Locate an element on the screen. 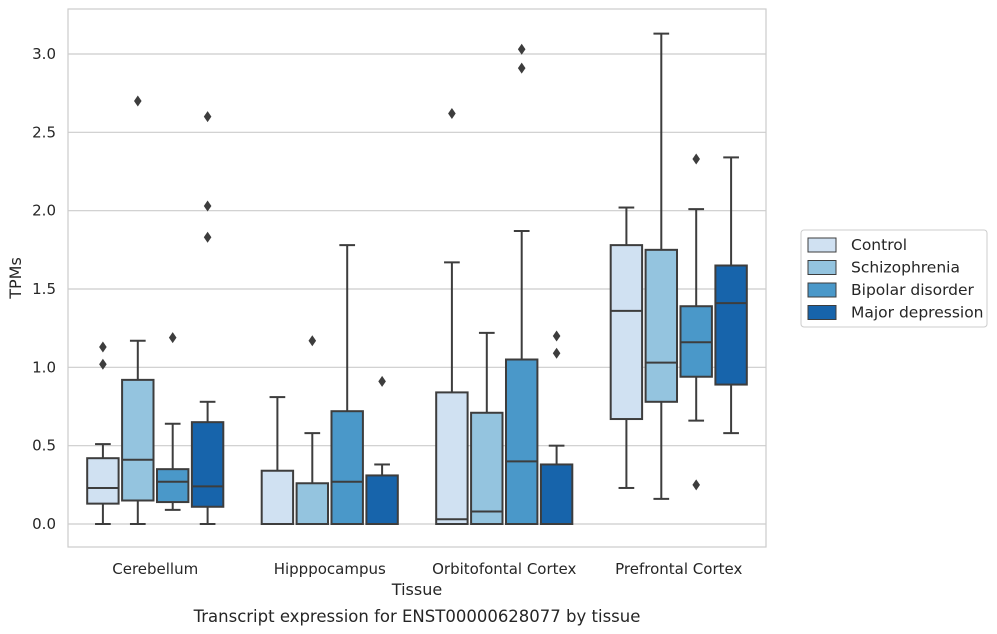  y-tick-label-3: 1.5 is located at coordinates (44, 289).